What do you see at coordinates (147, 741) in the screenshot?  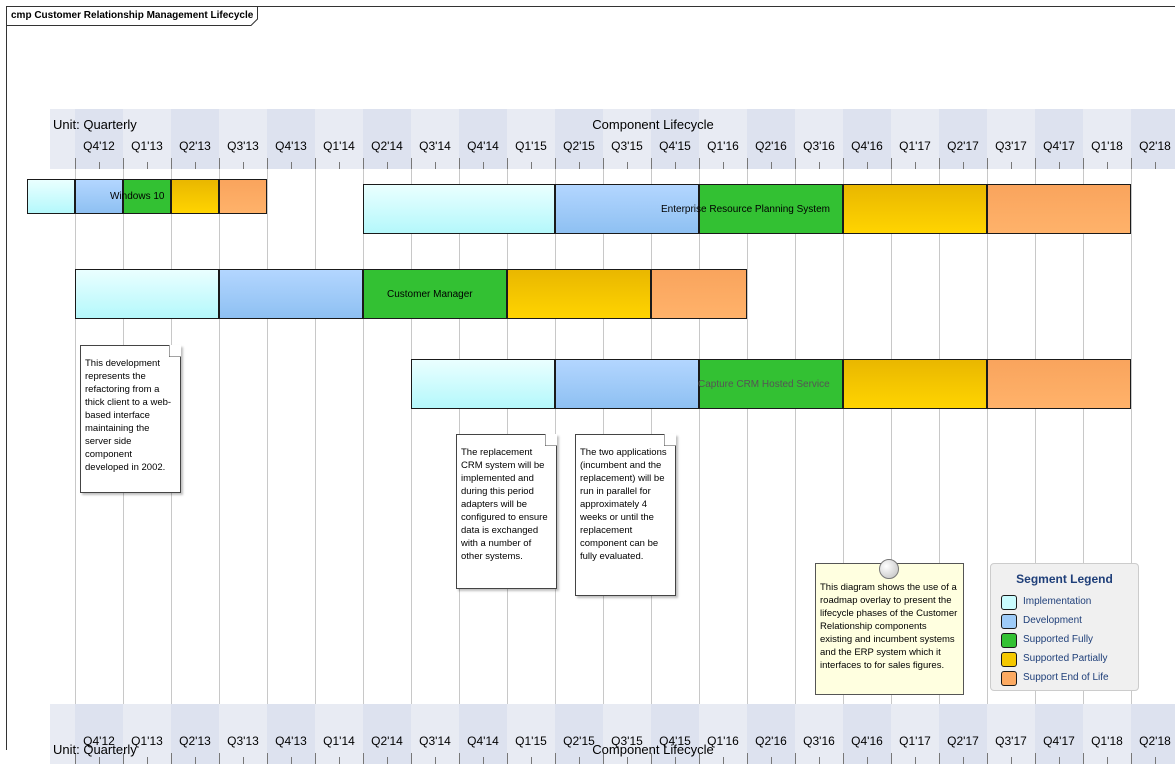 I see `quarter-label-q1-13: Q1'13` at bounding box center [147, 741].